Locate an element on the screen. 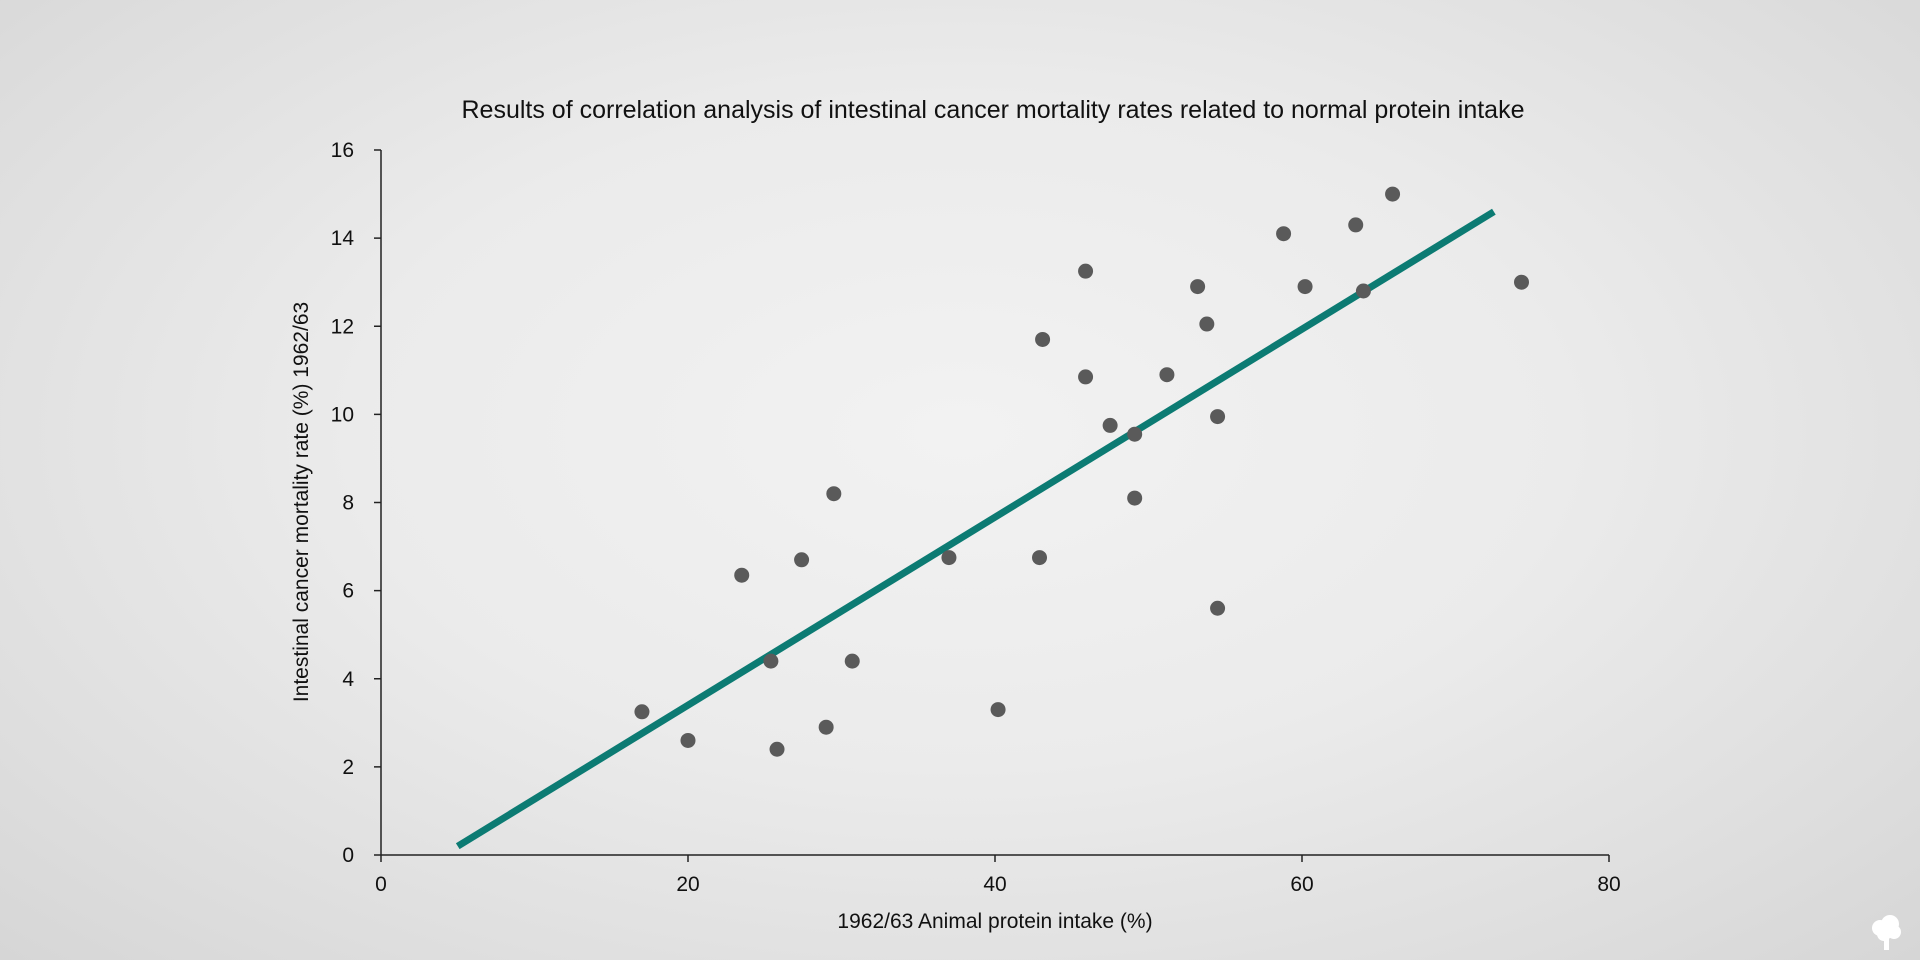  y-tick-label: 12 is located at coordinates (342, 326).